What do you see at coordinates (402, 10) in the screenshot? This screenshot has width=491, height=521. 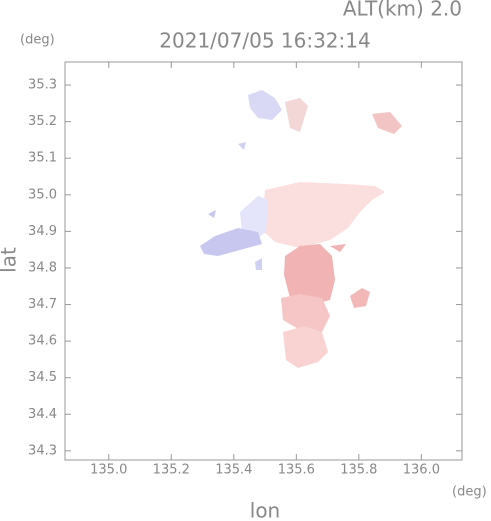 I see `subtitle: ALT(km) 2.0` at bounding box center [402, 10].